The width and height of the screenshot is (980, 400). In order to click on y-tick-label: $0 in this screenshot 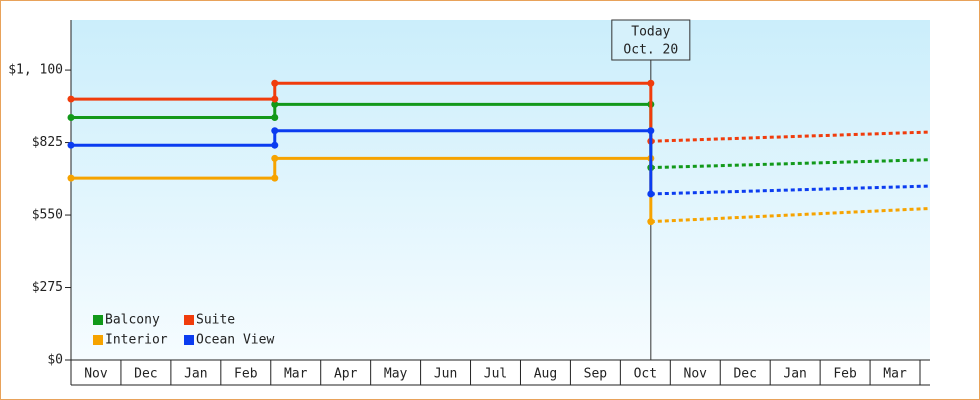, I will do `click(55, 360)`.